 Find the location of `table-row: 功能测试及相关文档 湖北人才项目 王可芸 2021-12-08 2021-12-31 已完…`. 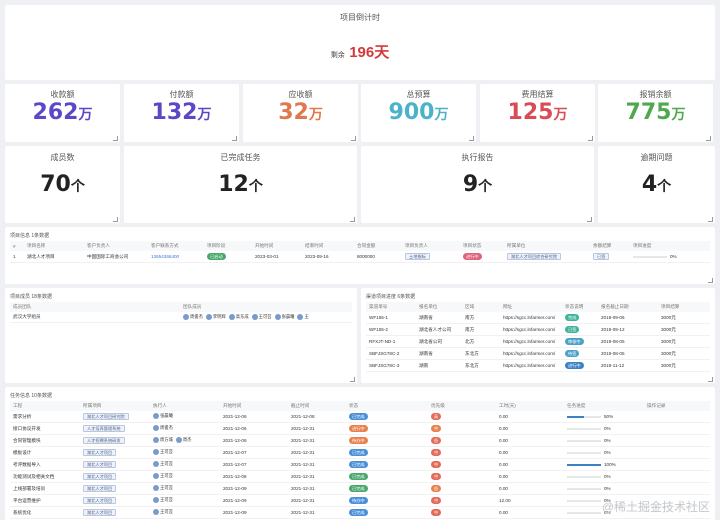

table-row: 功能测试及相关文档 湖北人才项目 王可芸 2021-12-08 2021-12-31 已完… is located at coordinates (360, 476).